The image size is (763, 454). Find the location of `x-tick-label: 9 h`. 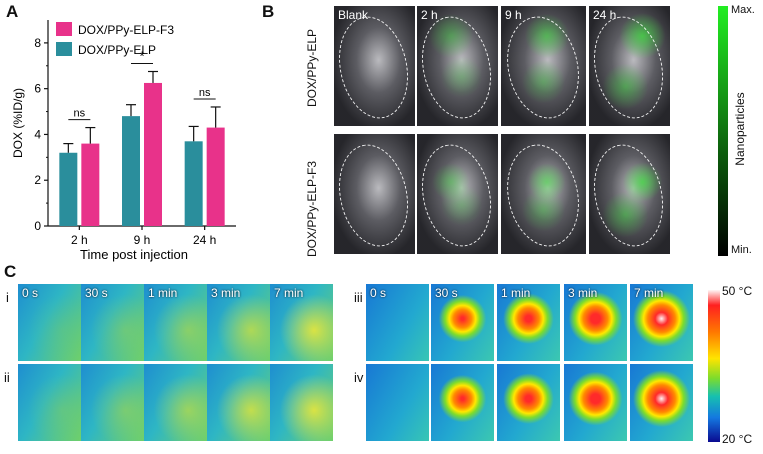

x-tick-label: 9 h is located at coordinates (142, 240).